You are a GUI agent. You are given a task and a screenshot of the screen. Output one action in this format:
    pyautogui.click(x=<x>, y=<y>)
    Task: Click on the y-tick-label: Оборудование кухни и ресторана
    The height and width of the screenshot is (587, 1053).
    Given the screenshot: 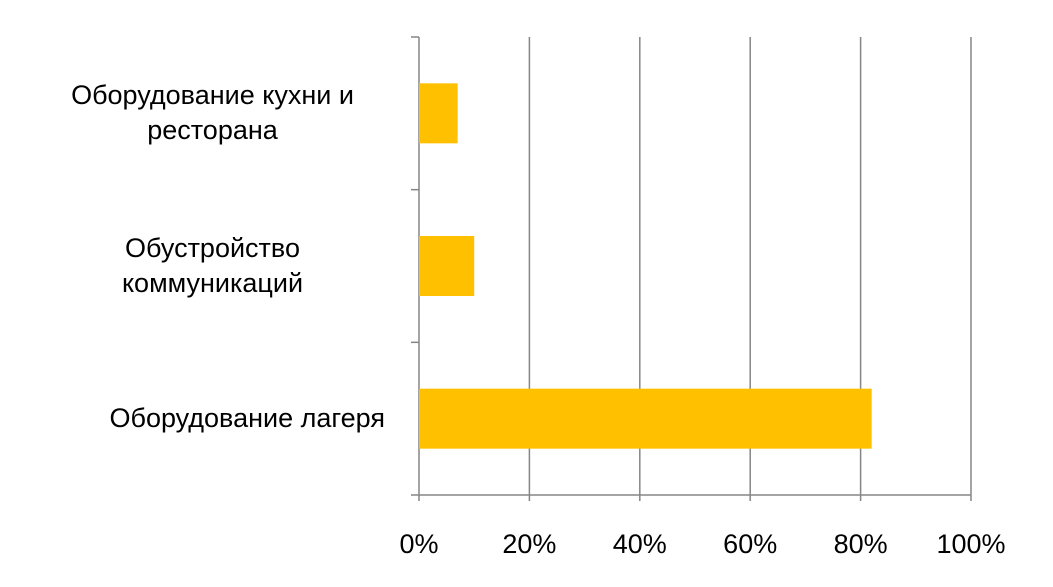 What is the action you would take?
    pyautogui.click(x=212, y=113)
    